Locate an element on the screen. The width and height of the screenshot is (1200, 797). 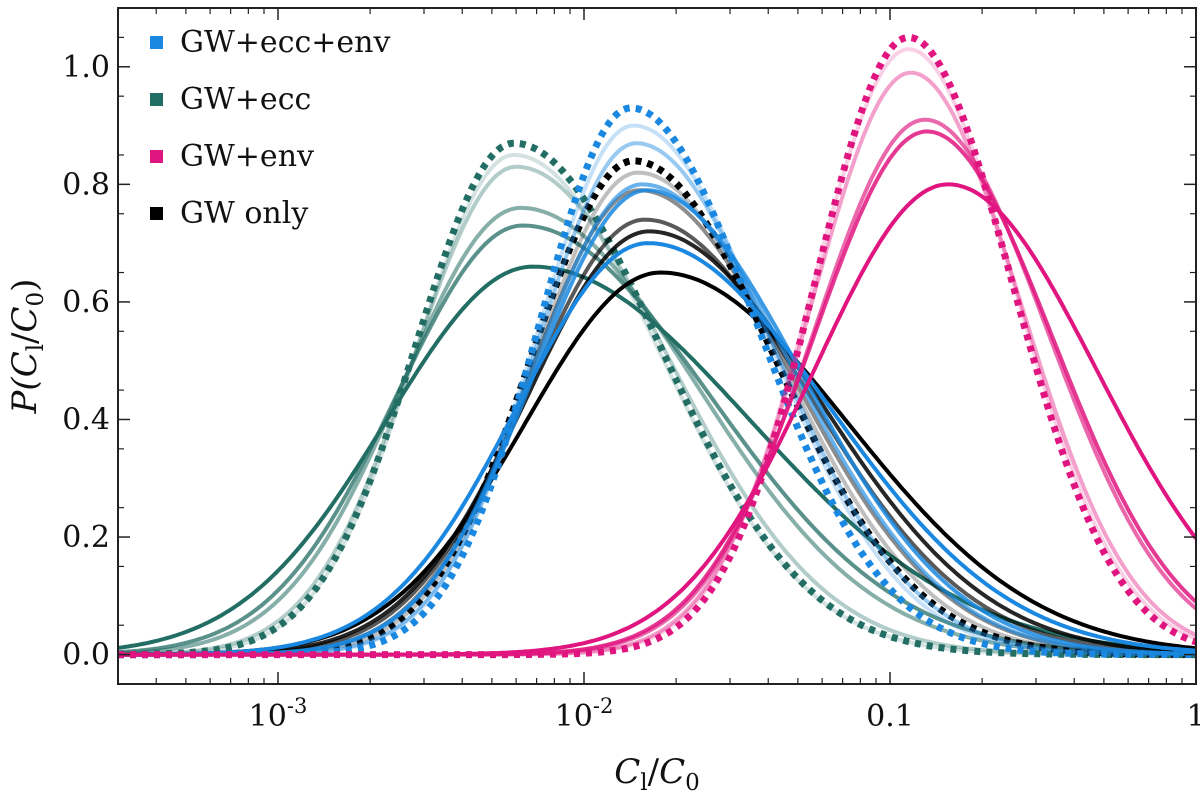
legend-label: GW+ecc+env is located at coordinates (285, 42).